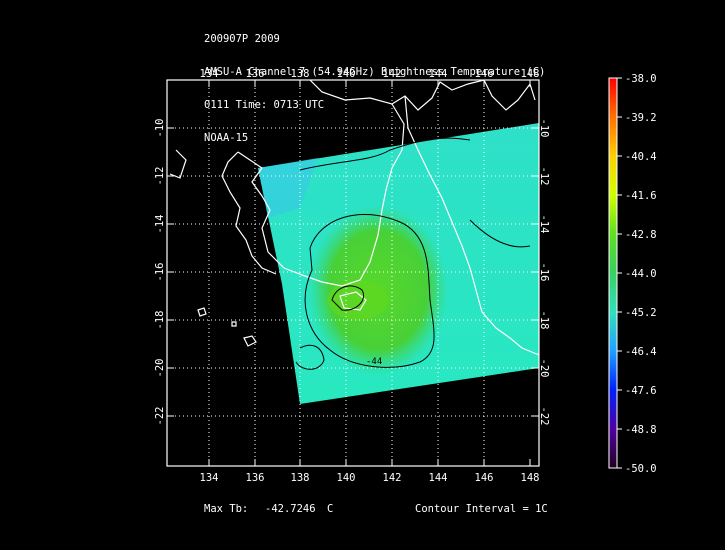 The height and width of the screenshot is (550, 725). What do you see at coordinates (160, 320) in the screenshot?
I see `lat-label-left: -18` at bounding box center [160, 320].